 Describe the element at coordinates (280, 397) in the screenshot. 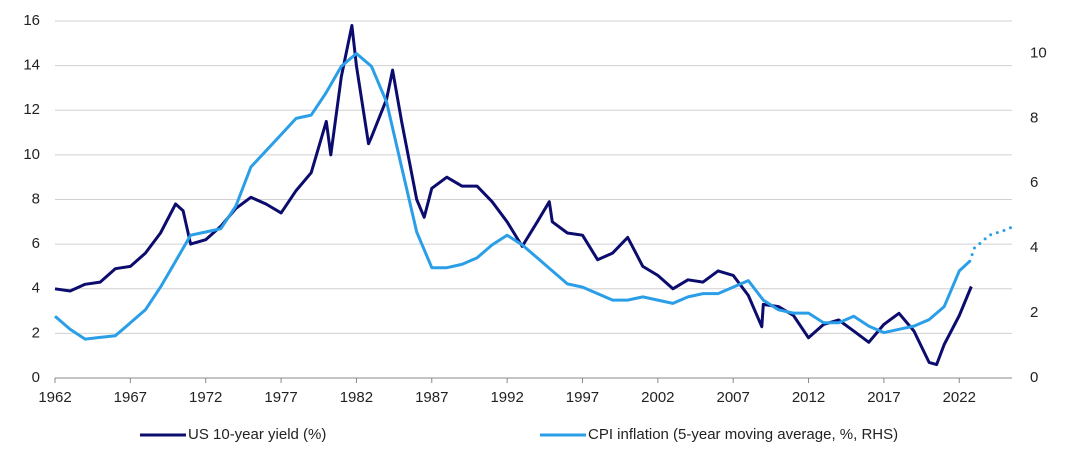

I see `x-tick-label: 1977` at that location.